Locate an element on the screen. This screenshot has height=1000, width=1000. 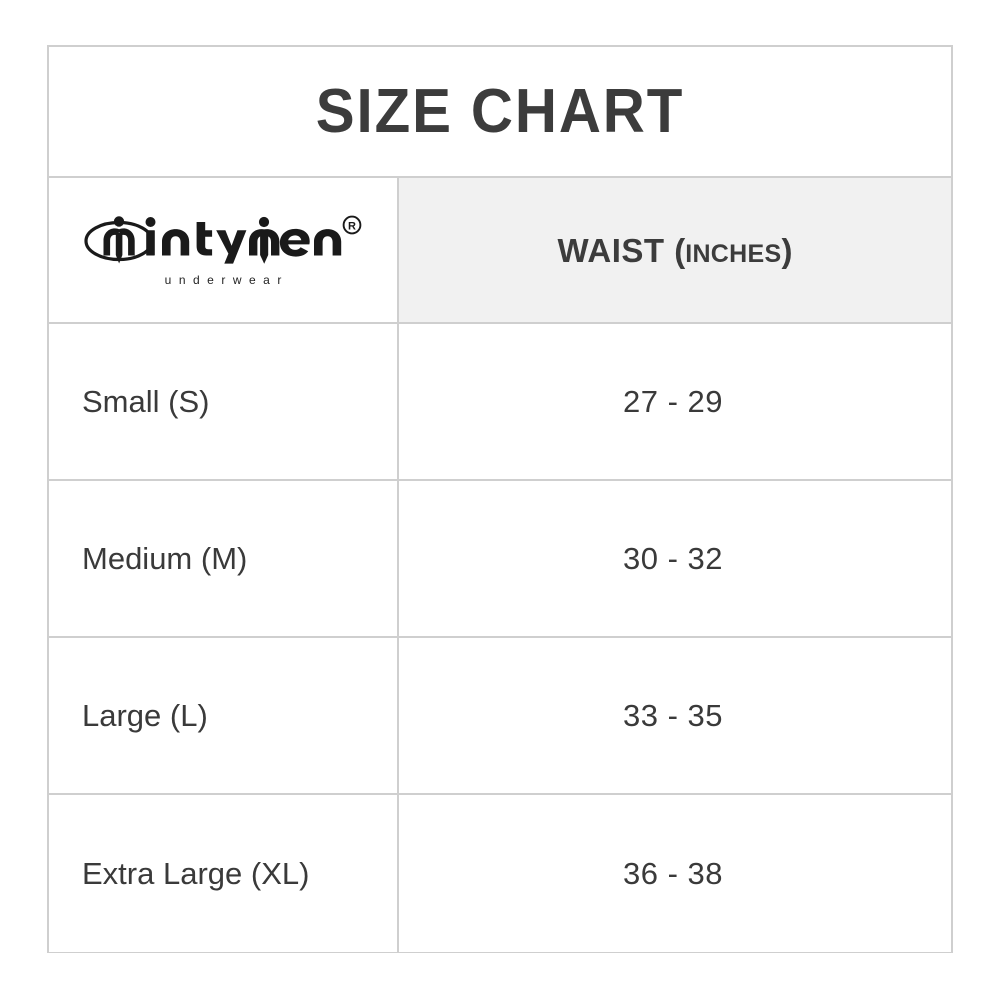
brand-tagline: underwear is located at coordinates (226, 279).